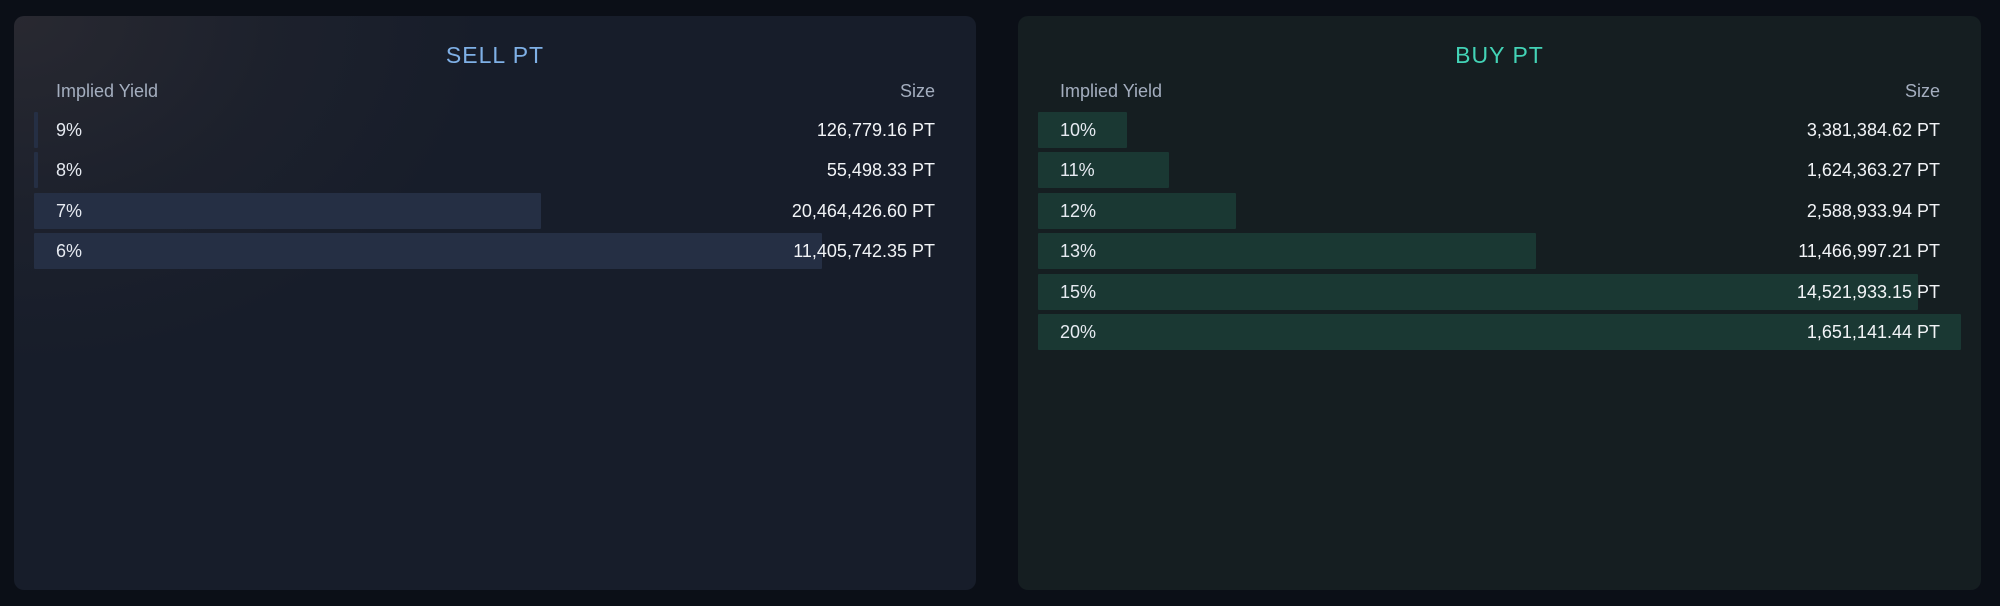  I want to click on sell-order-row: 6% 11,405,742.35 PT, so click(495, 251).